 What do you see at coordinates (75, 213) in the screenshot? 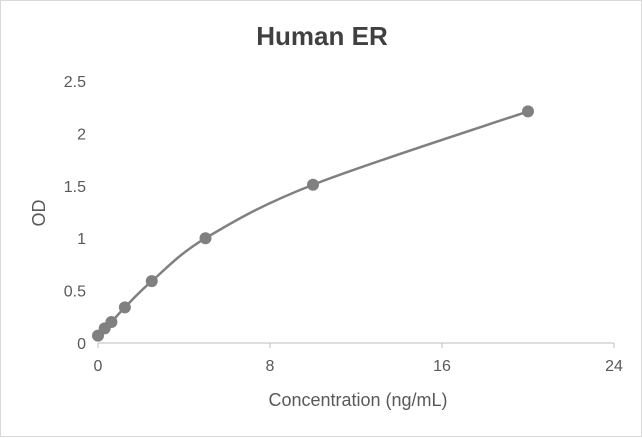
I see `y-tick-labels: 0 0.5 1 1.5 2 2.5` at bounding box center [75, 213].